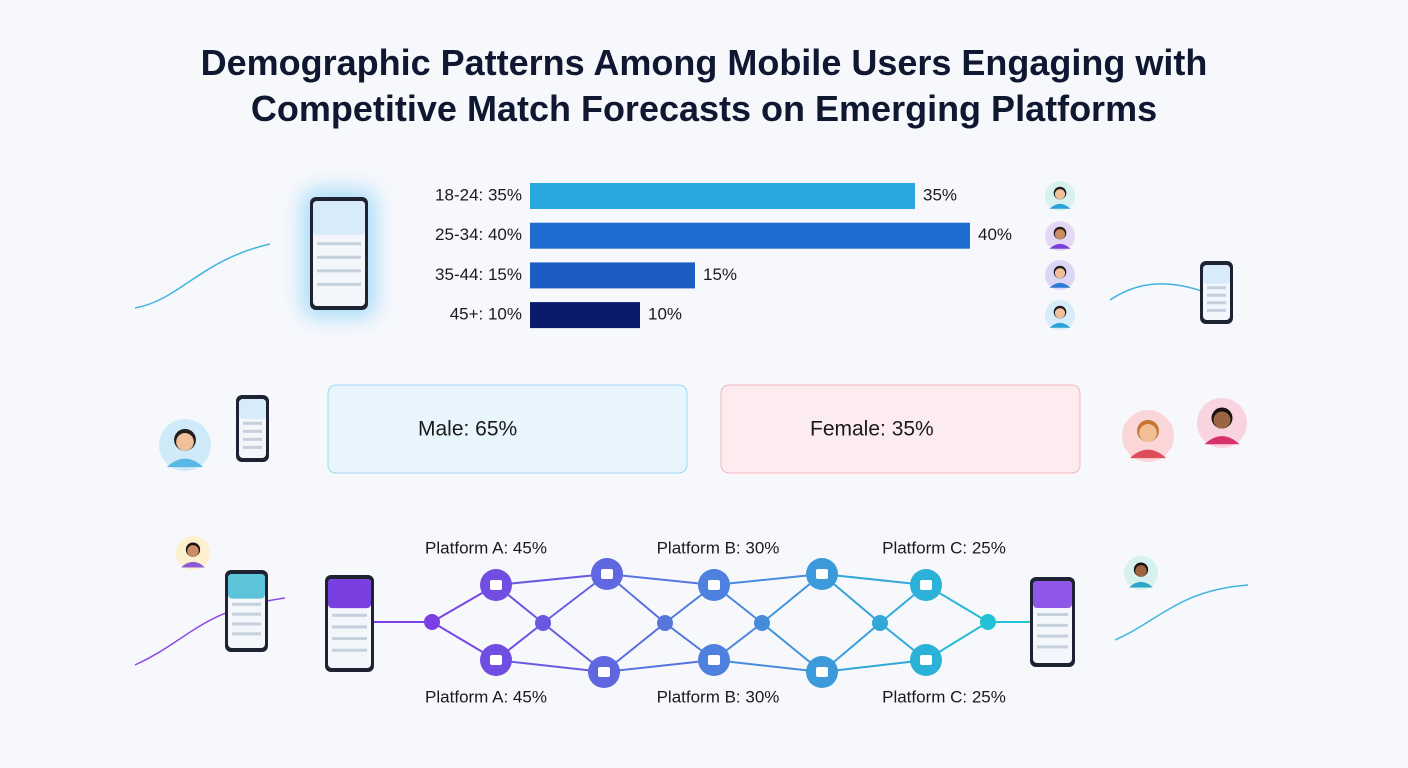 This screenshot has width=1408, height=768. I want to click on female-label: Female: 35%, so click(872, 429).